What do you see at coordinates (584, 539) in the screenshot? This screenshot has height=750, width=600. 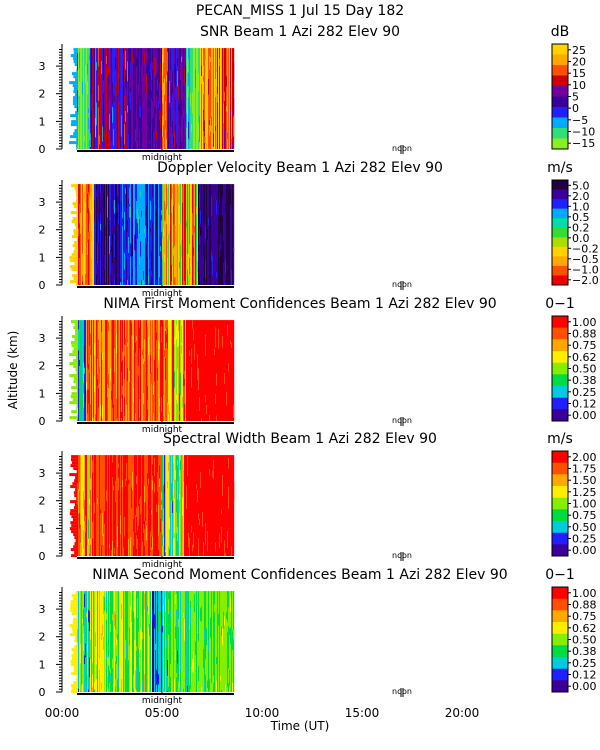 I see `colorbar-label: 0.25` at bounding box center [584, 539].